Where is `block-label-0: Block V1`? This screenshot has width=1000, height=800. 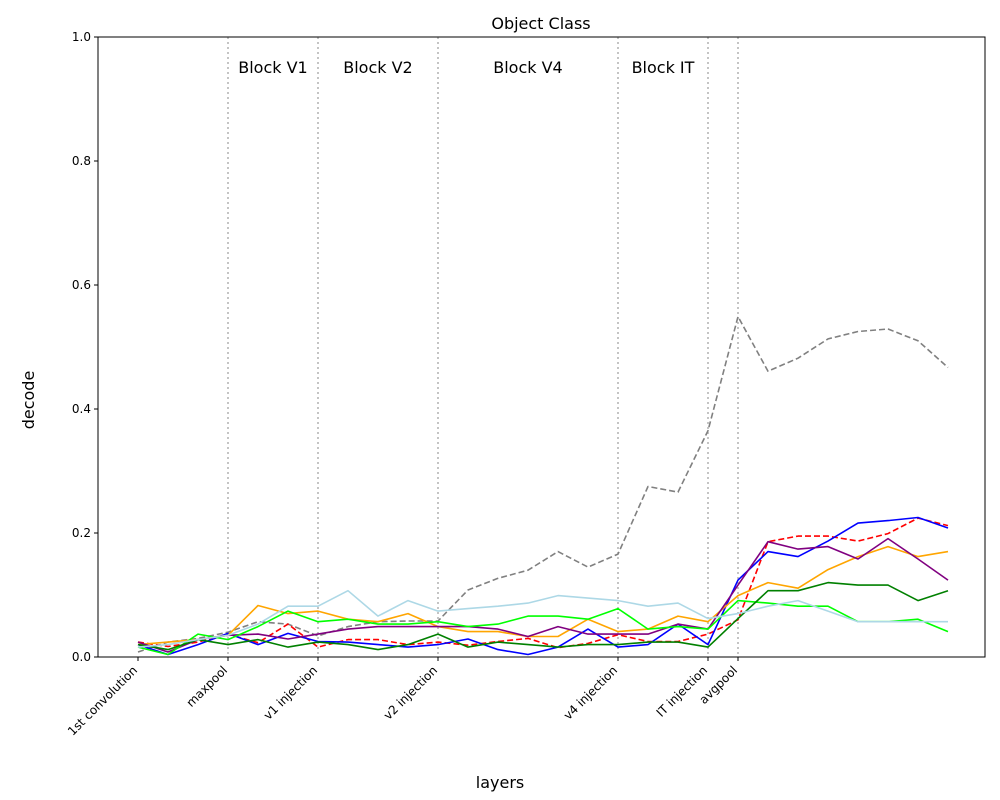
block-label-0: Block V1 is located at coordinates (272, 67).